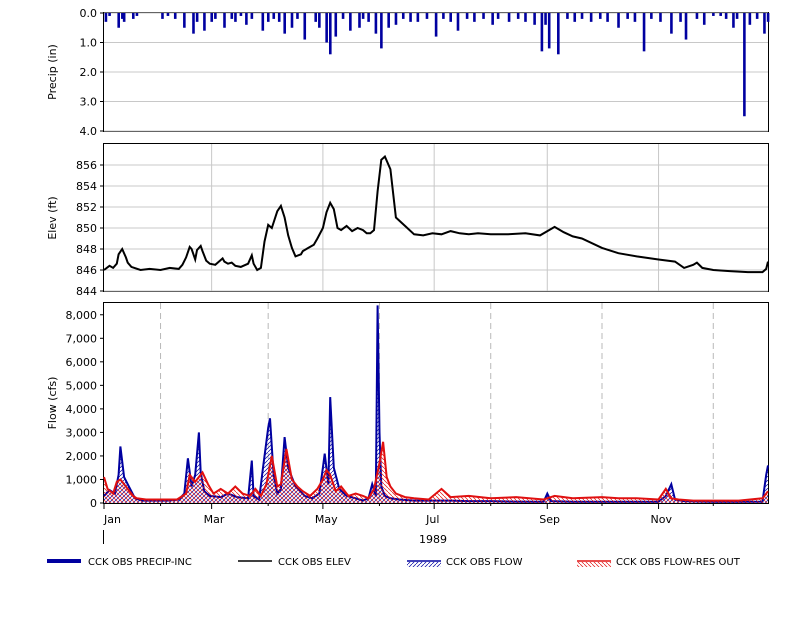 The height and width of the screenshot is (627, 800). What do you see at coordinates (82, 409) in the screenshot?
I see `flow-y-tick-label: 4,000` at bounding box center [82, 409].